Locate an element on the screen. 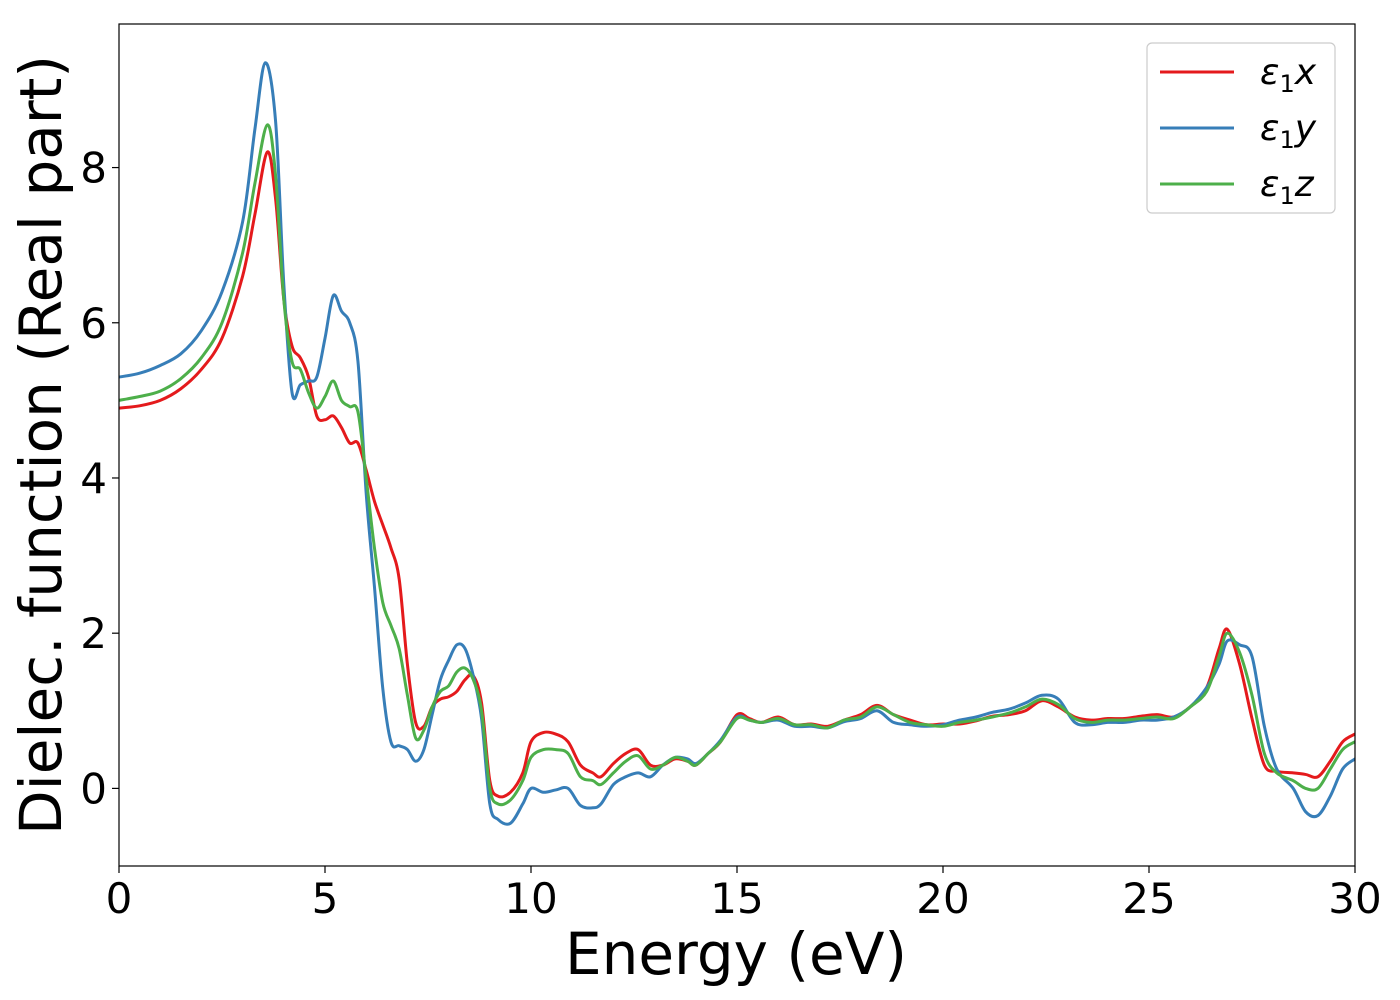  legend-label: ε1y is located at coordinates (1288, 131).